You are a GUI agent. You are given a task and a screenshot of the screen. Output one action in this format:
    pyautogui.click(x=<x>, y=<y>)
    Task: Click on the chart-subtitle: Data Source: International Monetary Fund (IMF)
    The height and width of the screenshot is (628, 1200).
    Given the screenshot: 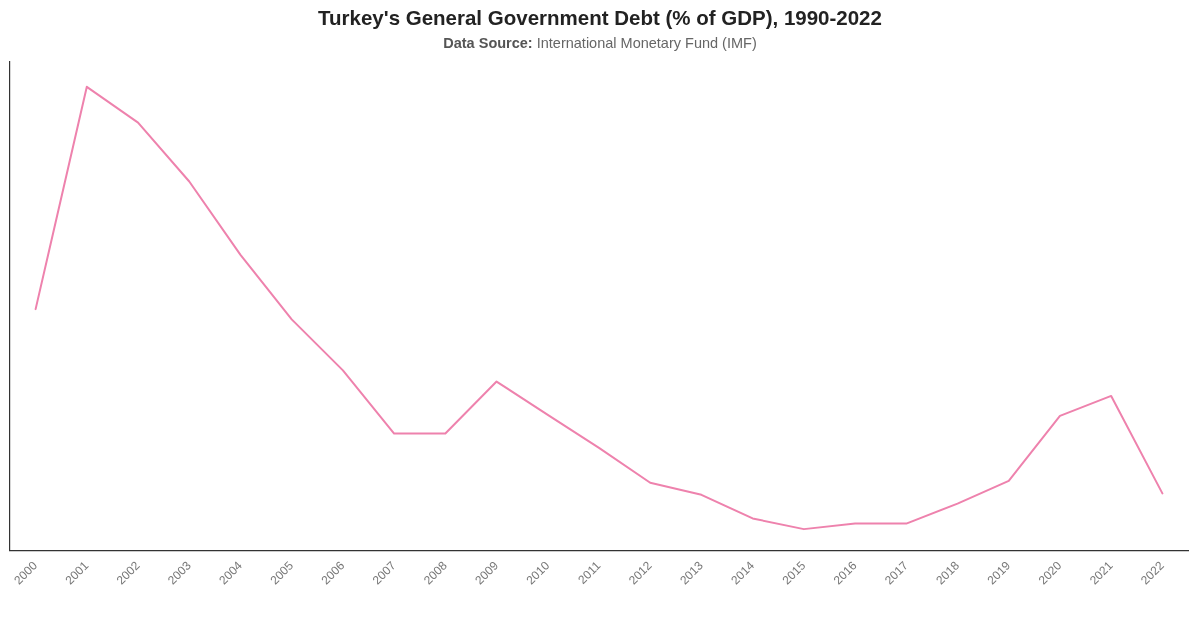 What is the action you would take?
    pyautogui.click(x=600, y=43)
    